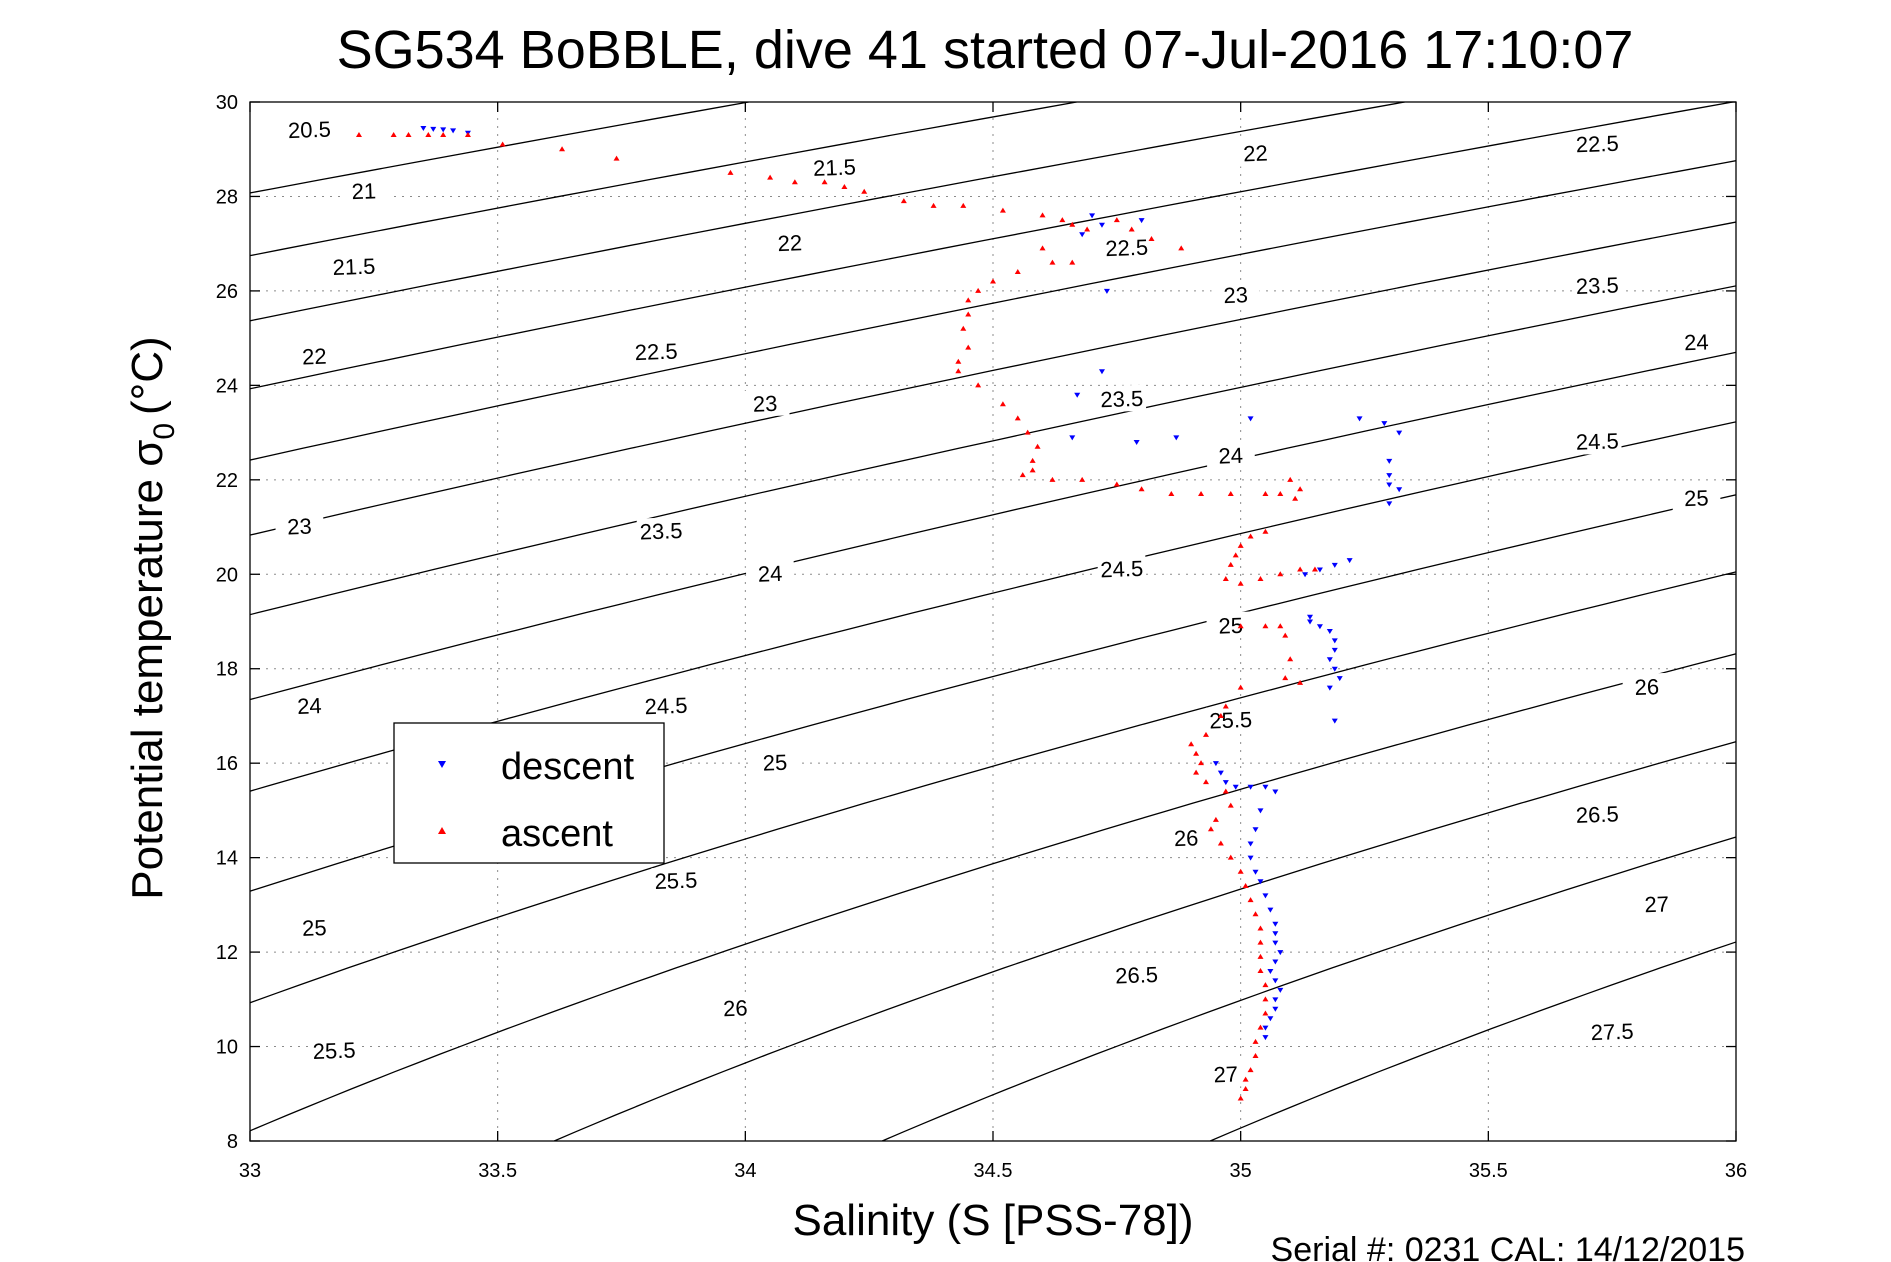  I want to click on y-tick-label: 28, so click(227, 197).